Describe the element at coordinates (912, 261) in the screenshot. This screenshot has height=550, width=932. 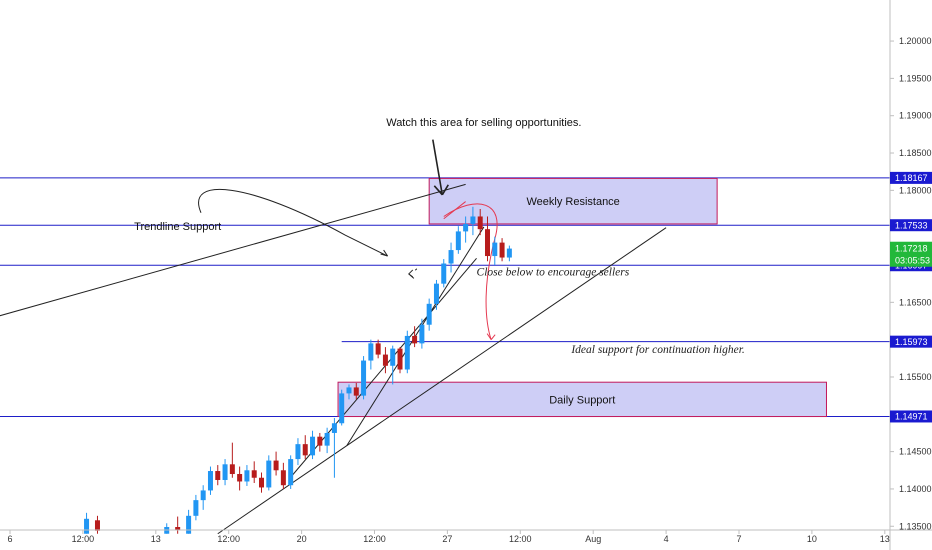
I see `countdown-label: 03:05:53` at that location.